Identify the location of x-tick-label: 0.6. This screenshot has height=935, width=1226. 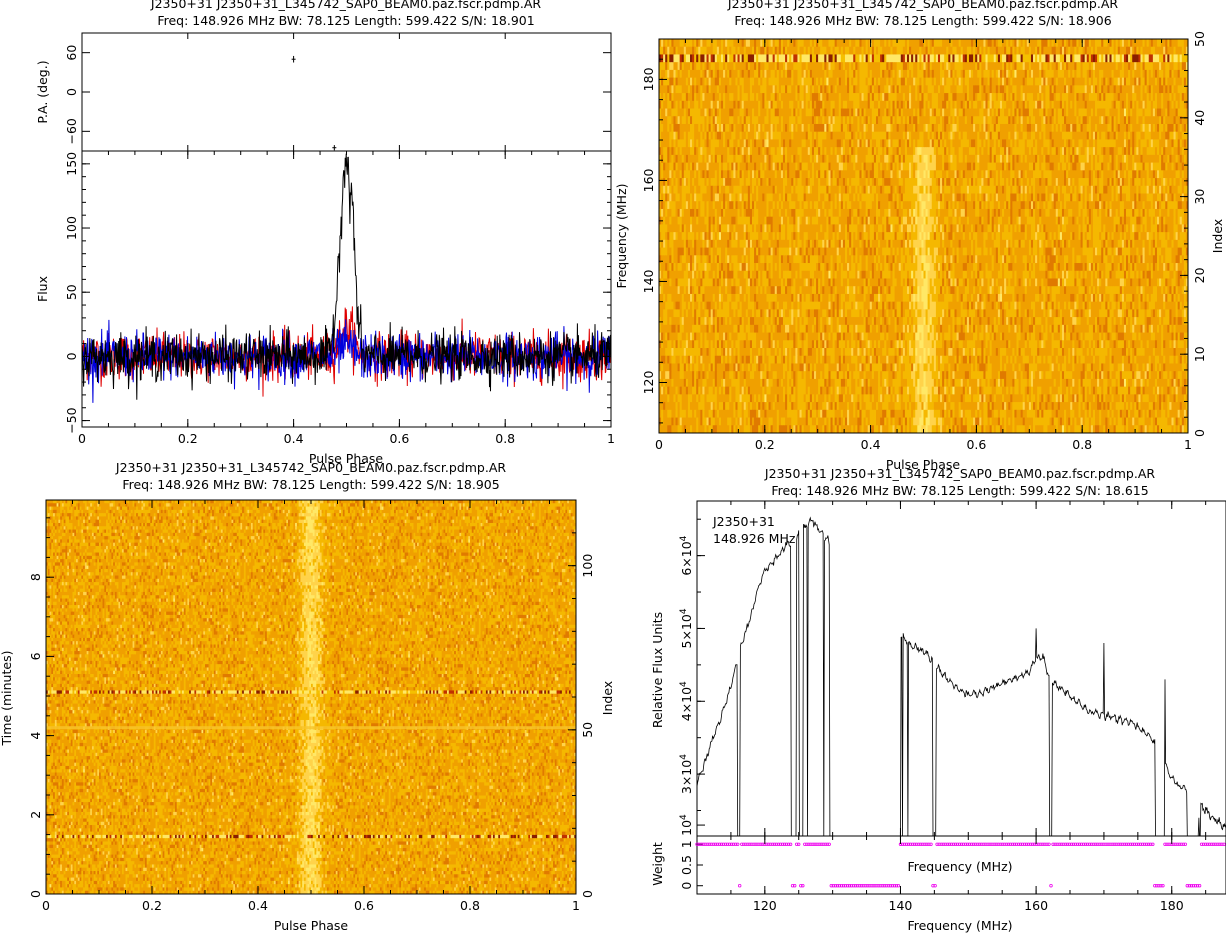
(399, 438).